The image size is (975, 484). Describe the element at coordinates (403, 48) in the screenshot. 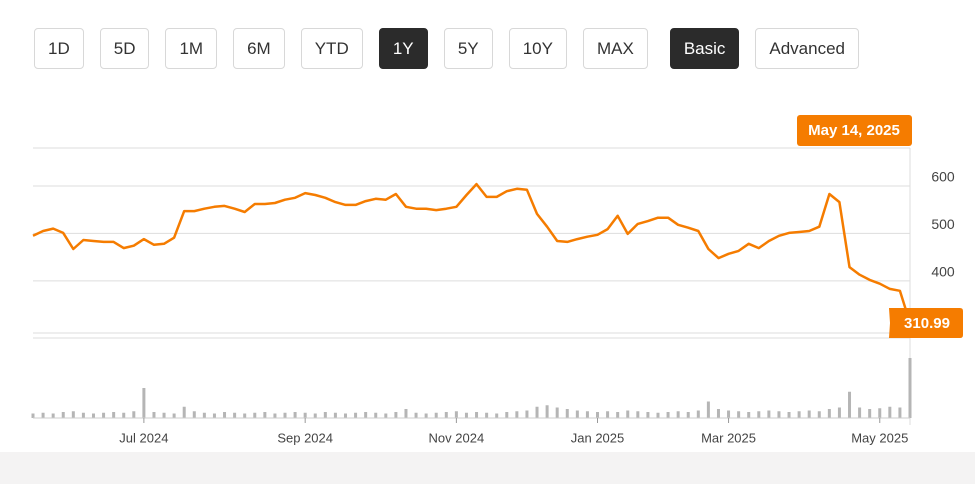

I see `range-button: 1Y` at that location.